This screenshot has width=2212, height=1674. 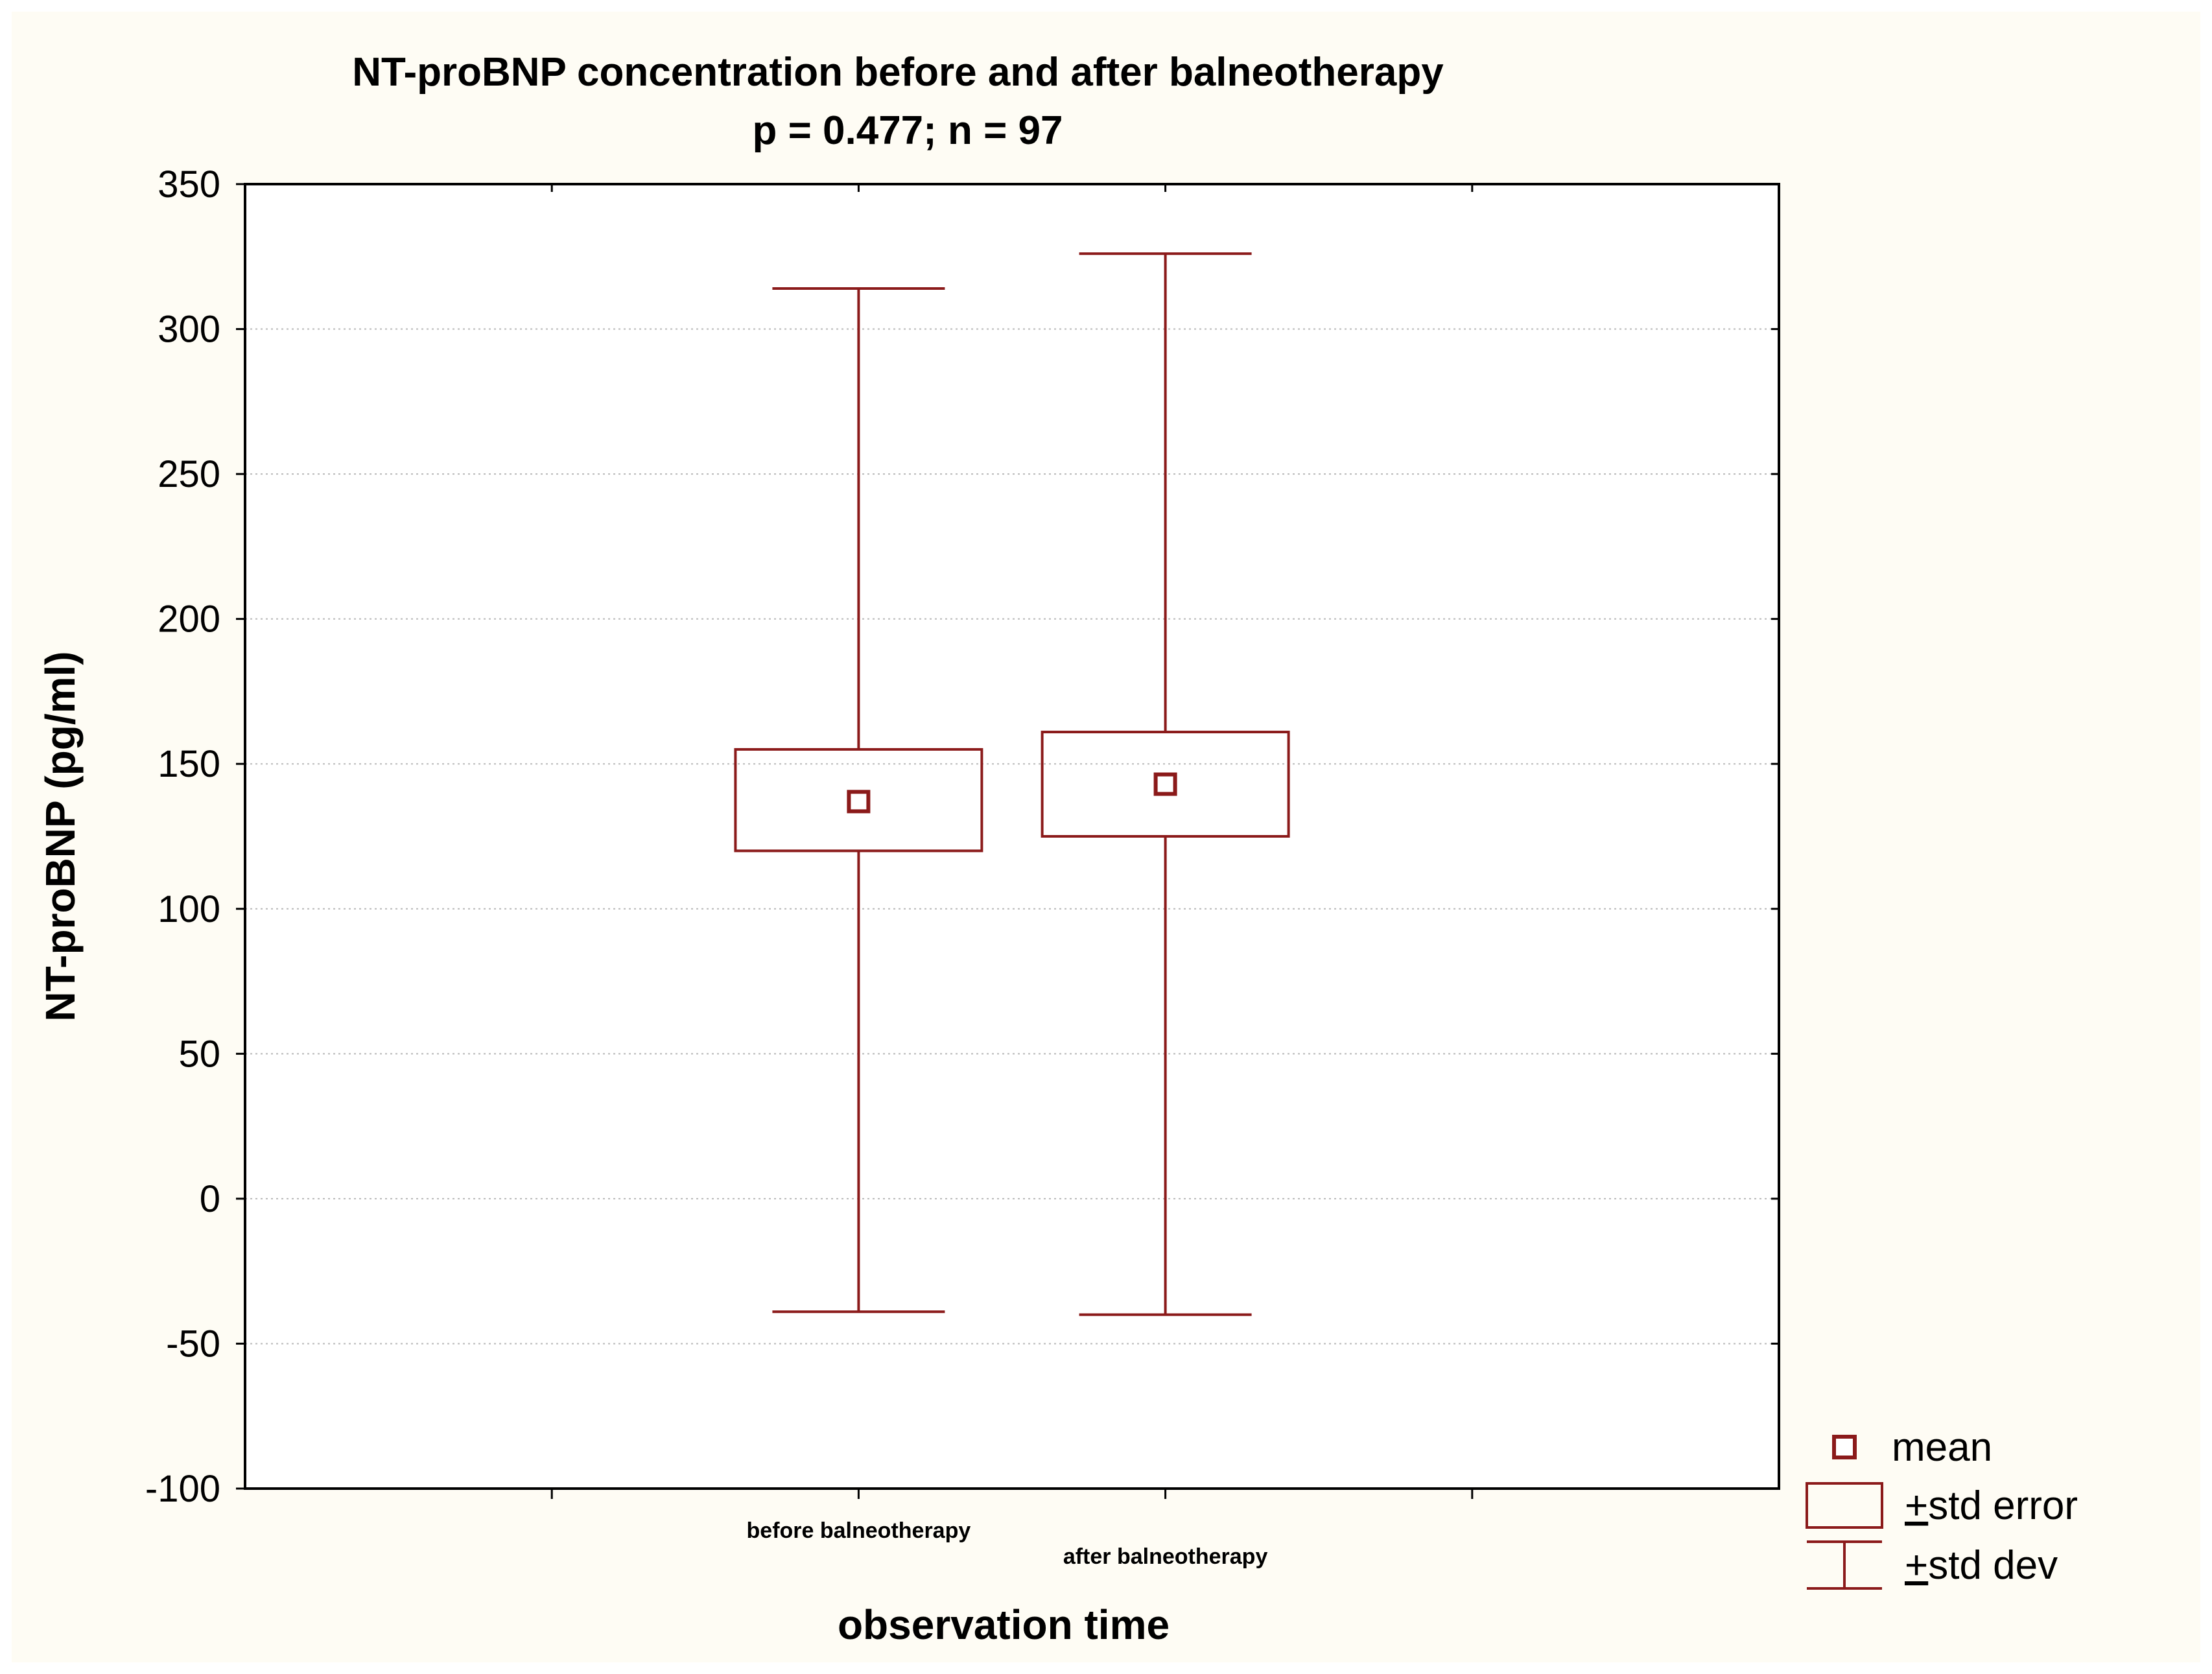 I want to click on legend-label: mean, so click(x=1942, y=1447).